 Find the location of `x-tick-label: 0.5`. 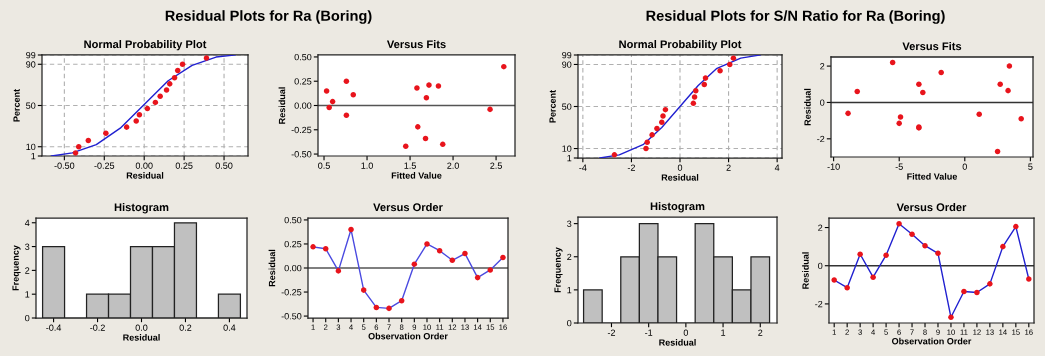

x-tick-label: 0.5 is located at coordinates (324, 165).